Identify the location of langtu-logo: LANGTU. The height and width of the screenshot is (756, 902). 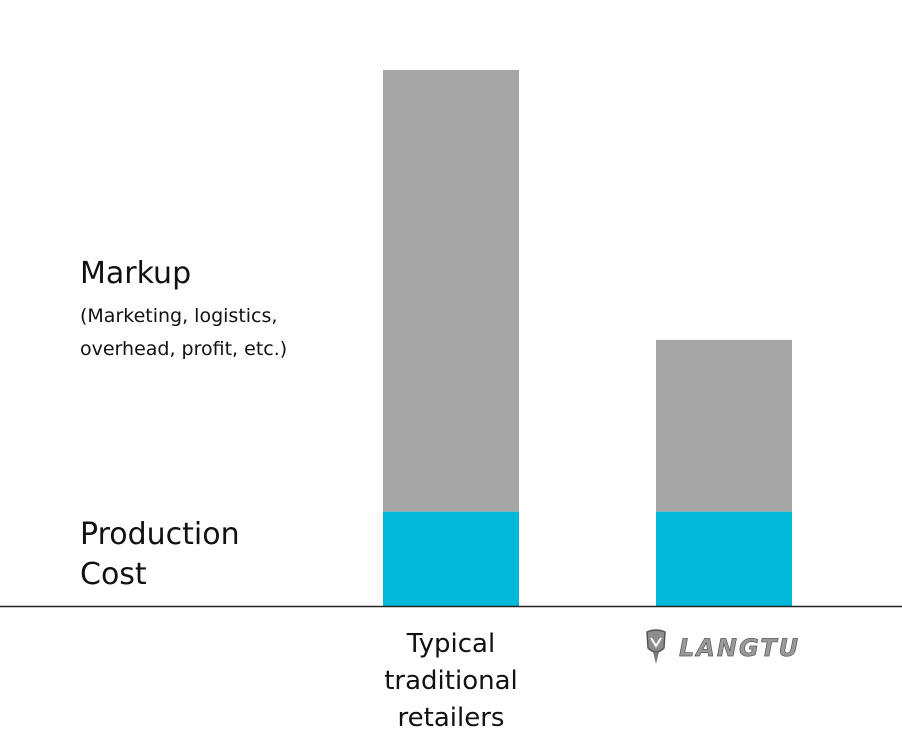
(723, 646).